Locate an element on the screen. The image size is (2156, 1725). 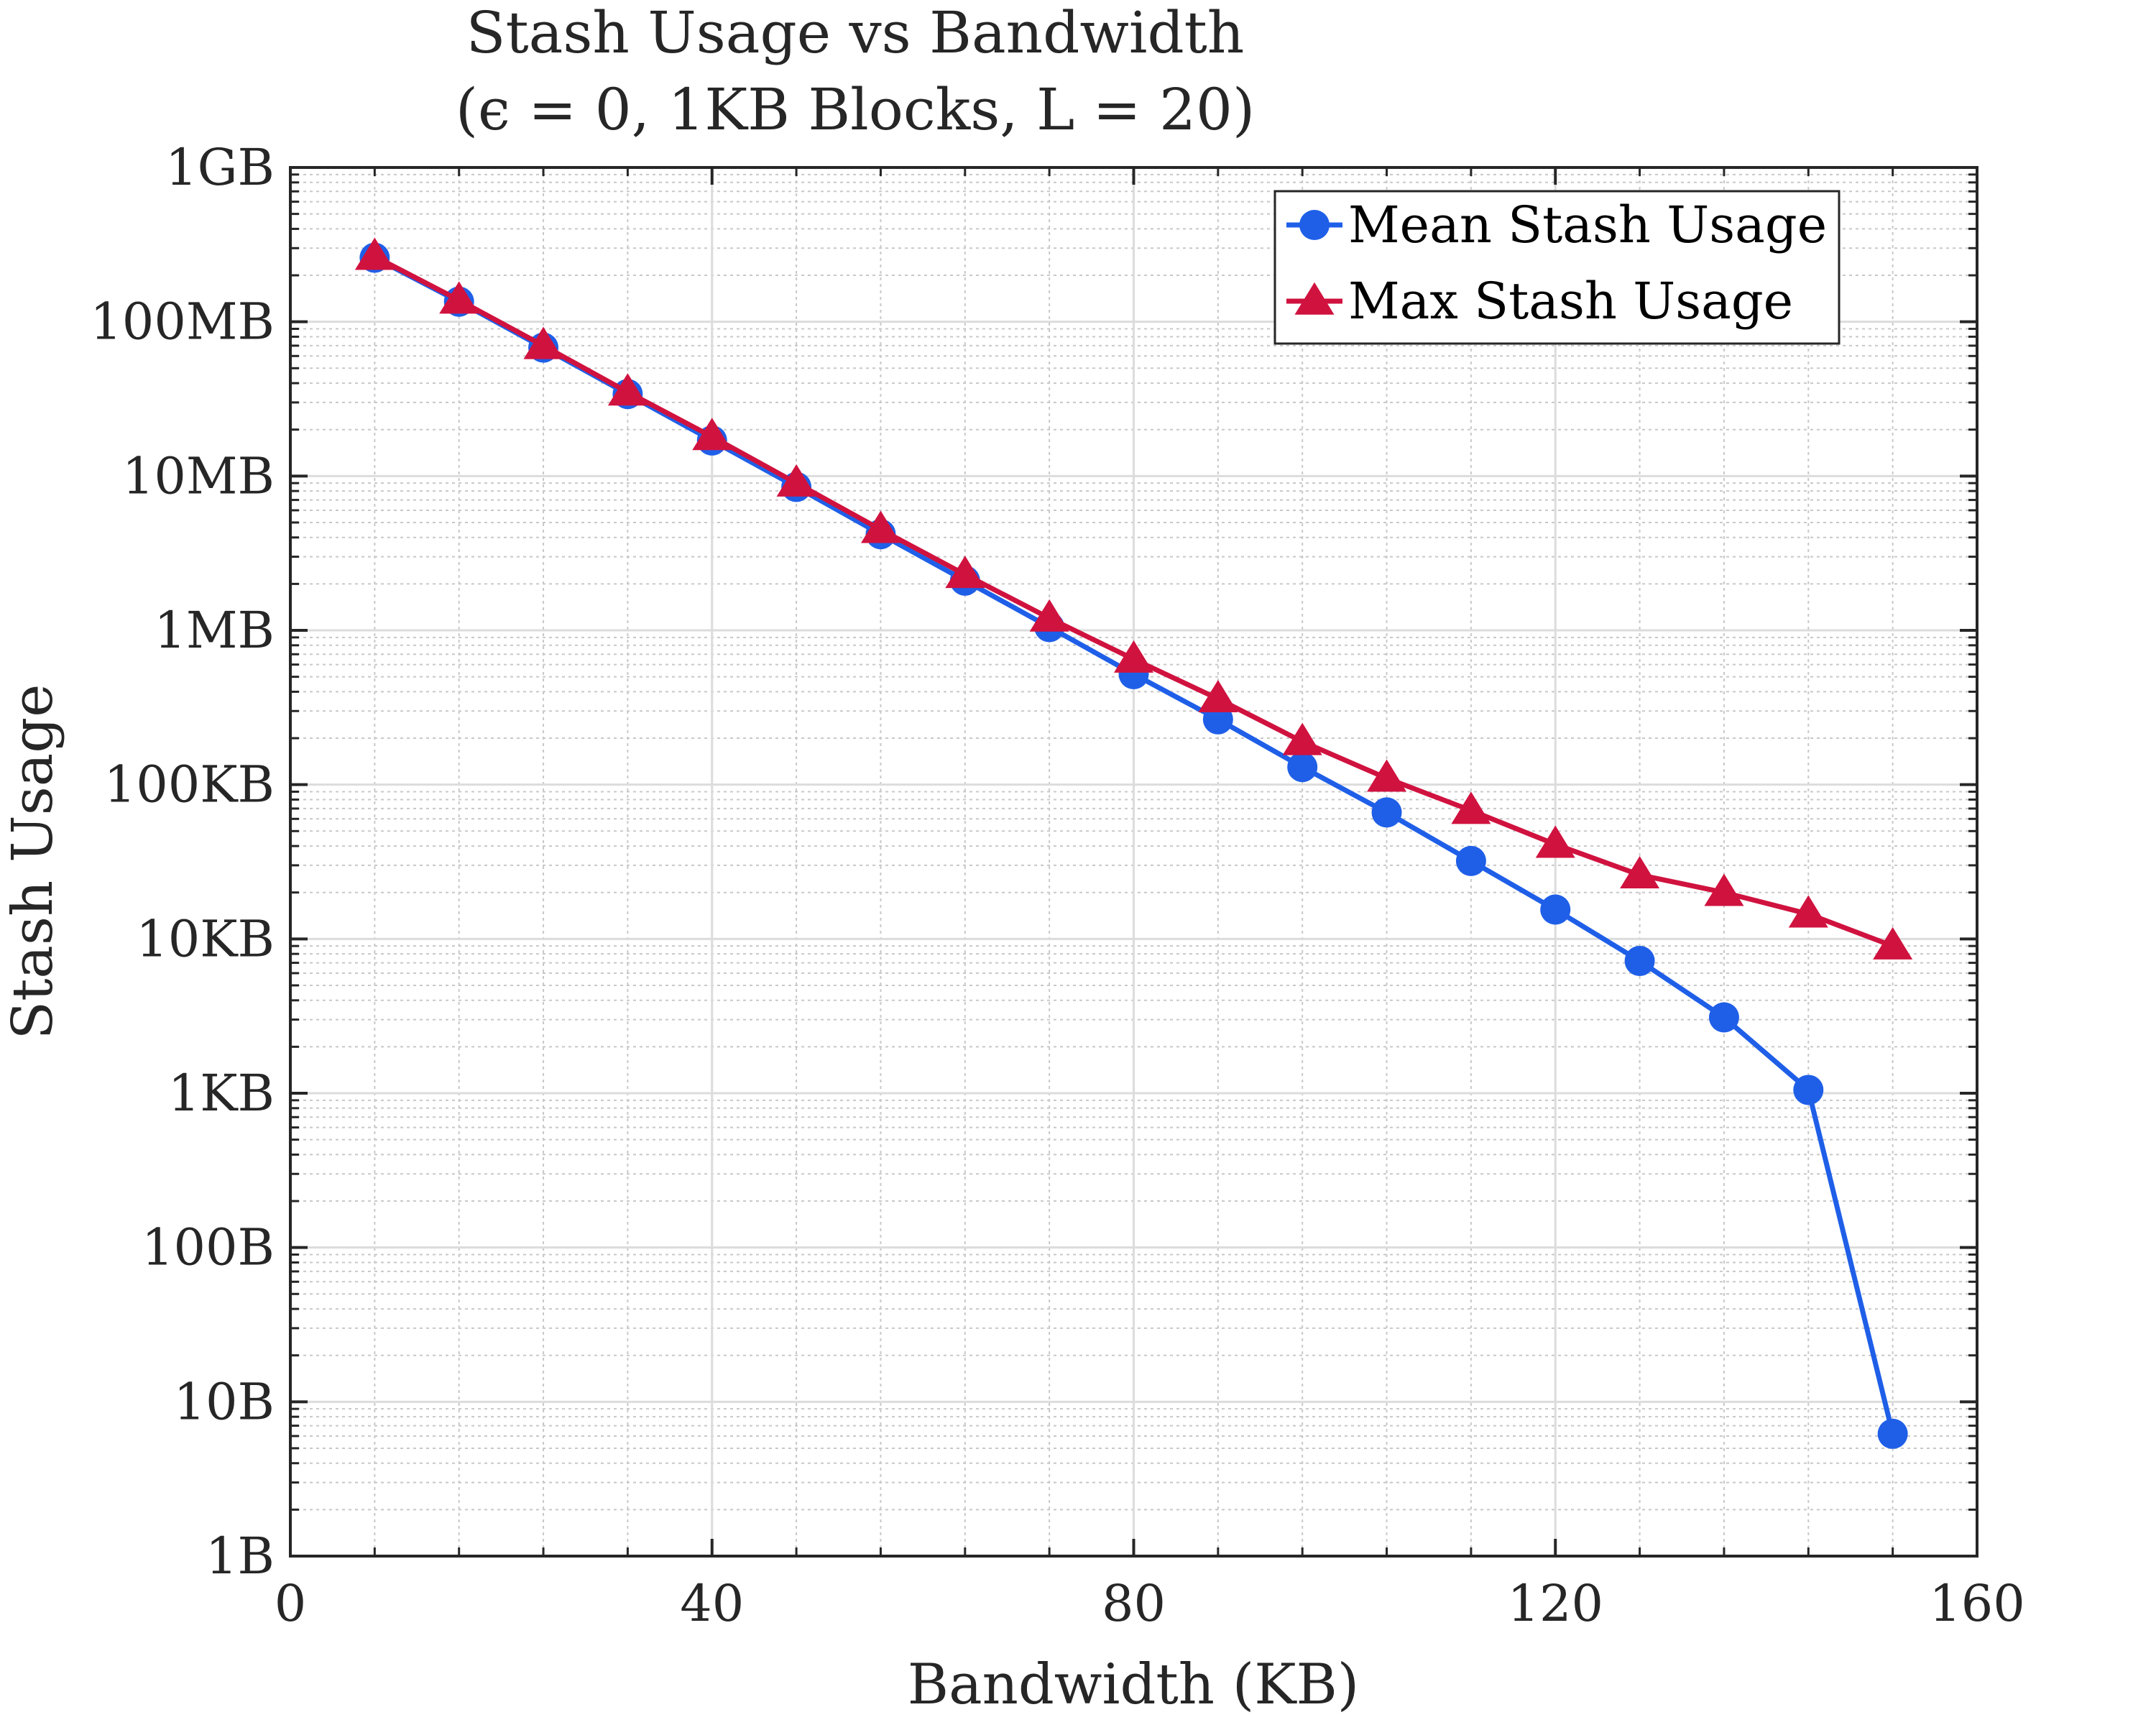
y-tick-label: 1GB is located at coordinates (220, 167).